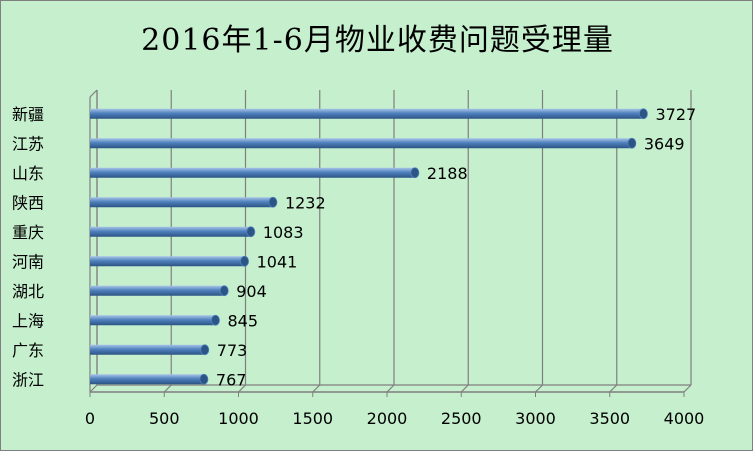 The image size is (753, 451). What do you see at coordinates (90, 418) in the screenshot?
I see `x-tick-label: 0` at bounding box center [90, 418].